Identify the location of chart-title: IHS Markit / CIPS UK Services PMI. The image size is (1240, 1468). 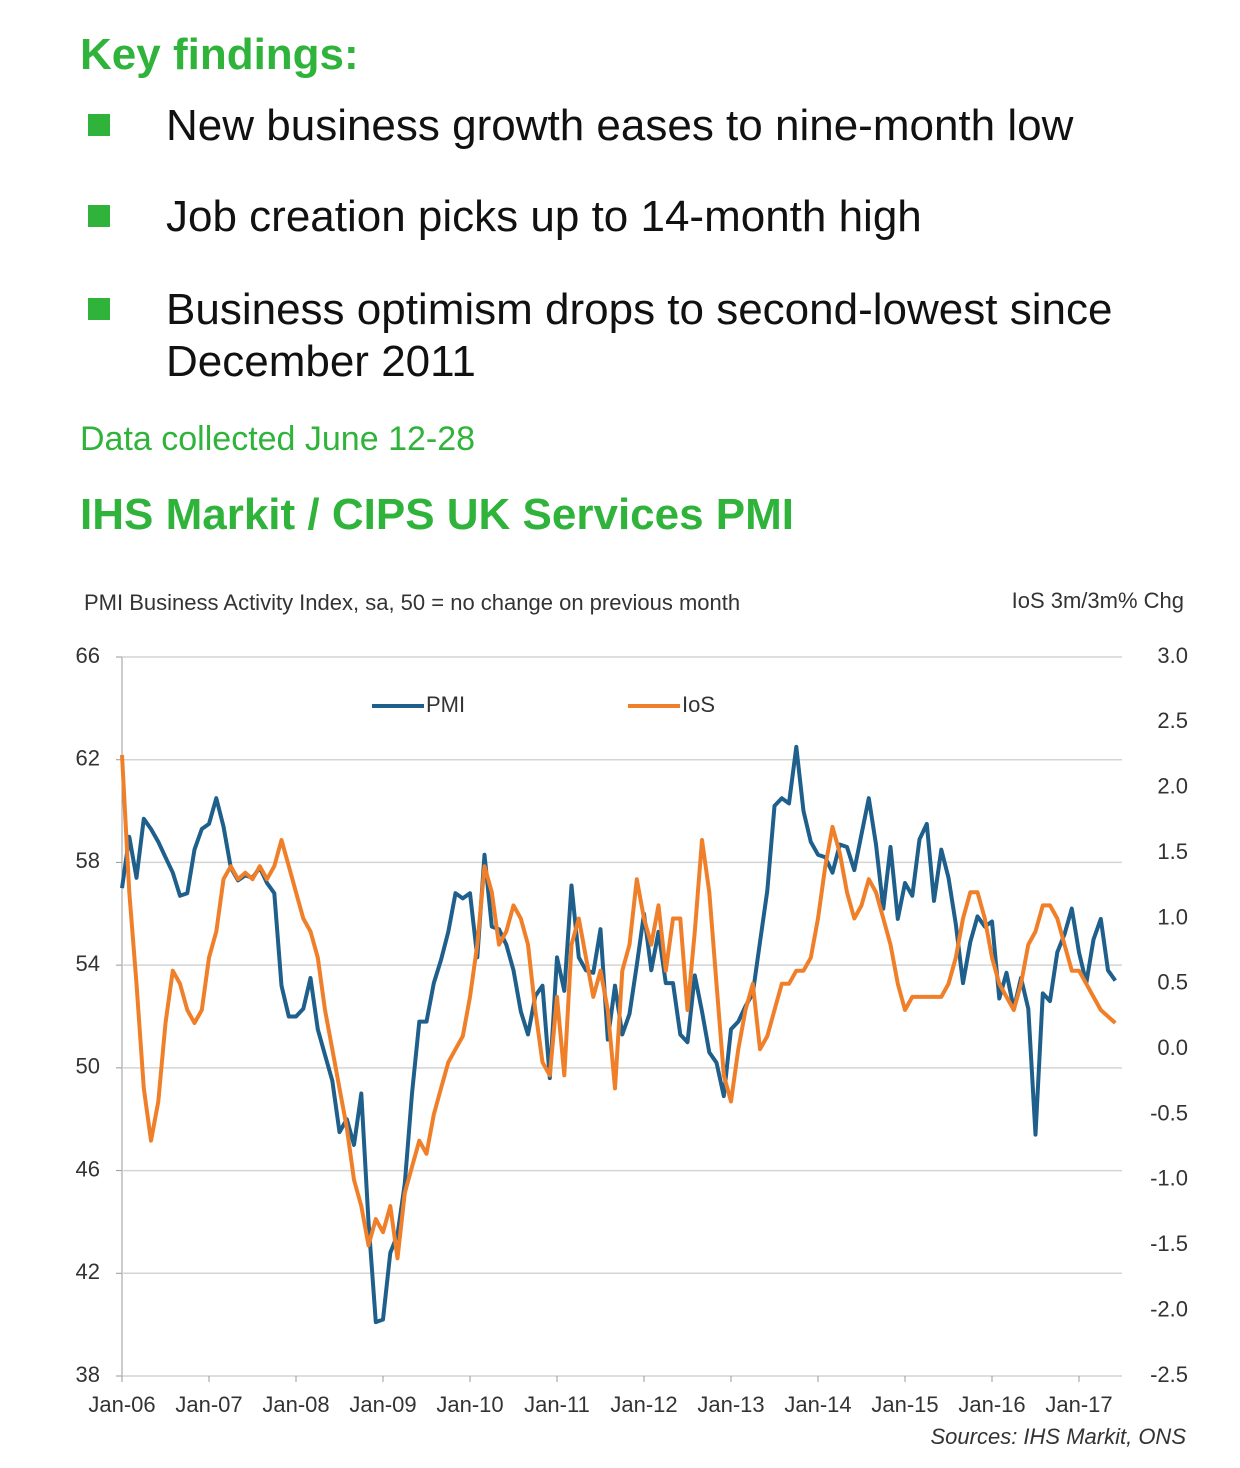
(437, 514).